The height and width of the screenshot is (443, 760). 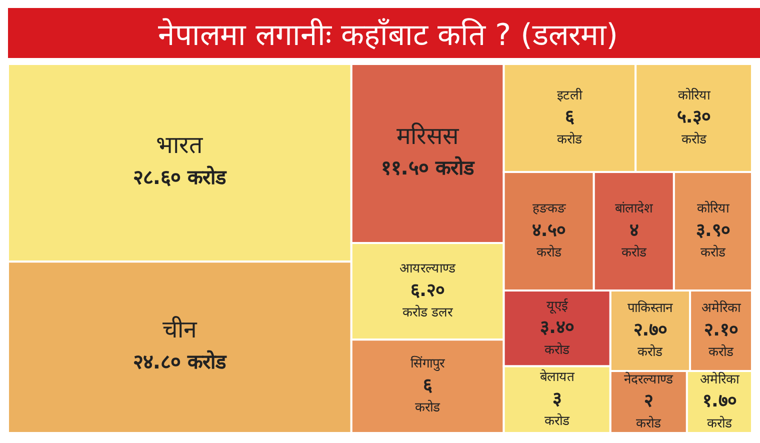 What do you see at coordinates (180, 330) in the screenshot?
I see `category-label: चीन` at bounding box center [180, 330].